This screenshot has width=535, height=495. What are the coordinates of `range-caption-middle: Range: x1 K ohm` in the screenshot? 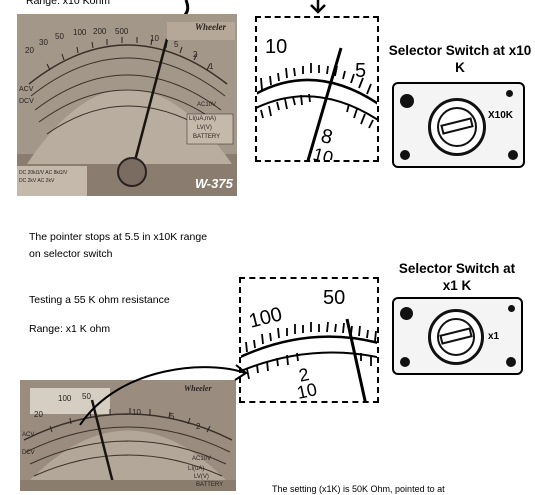 It's located at (70, 329).